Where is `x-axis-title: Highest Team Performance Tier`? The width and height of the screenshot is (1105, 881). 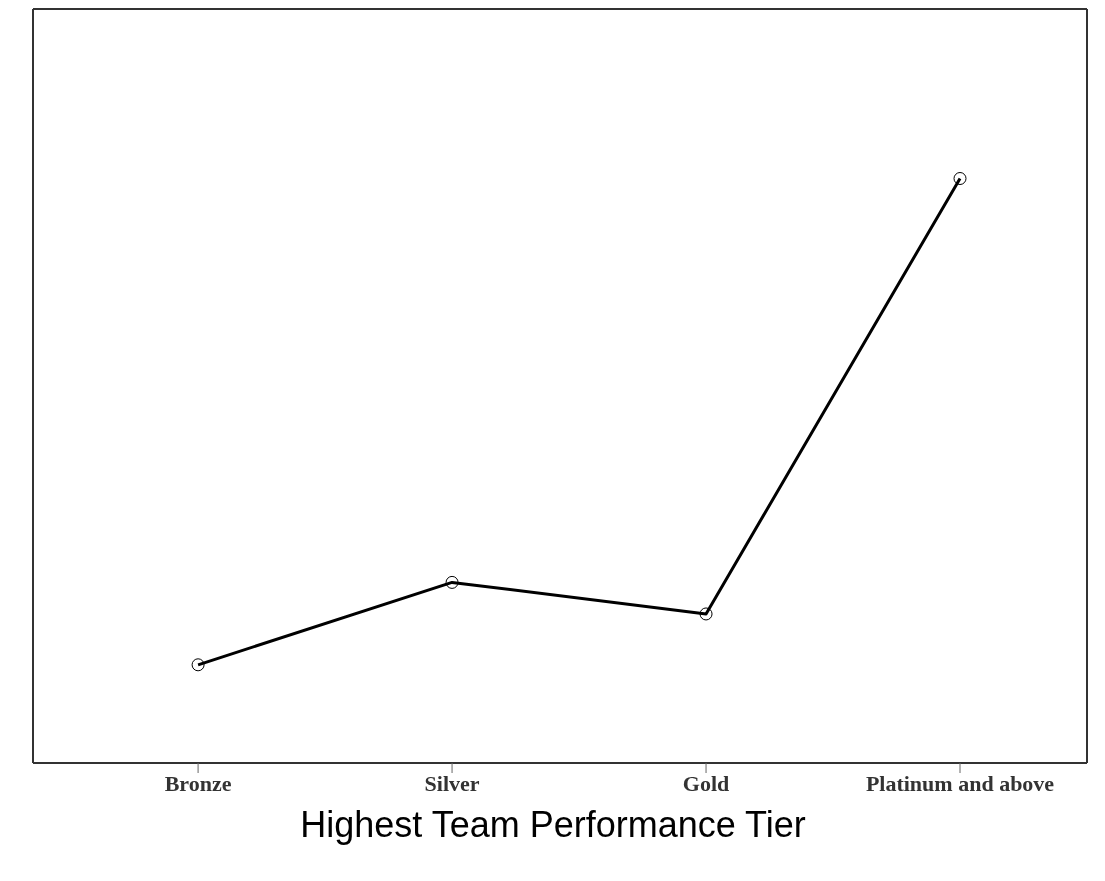 x-axis-title: Highest Team Performance Tier is located at coordinates (553, 825).